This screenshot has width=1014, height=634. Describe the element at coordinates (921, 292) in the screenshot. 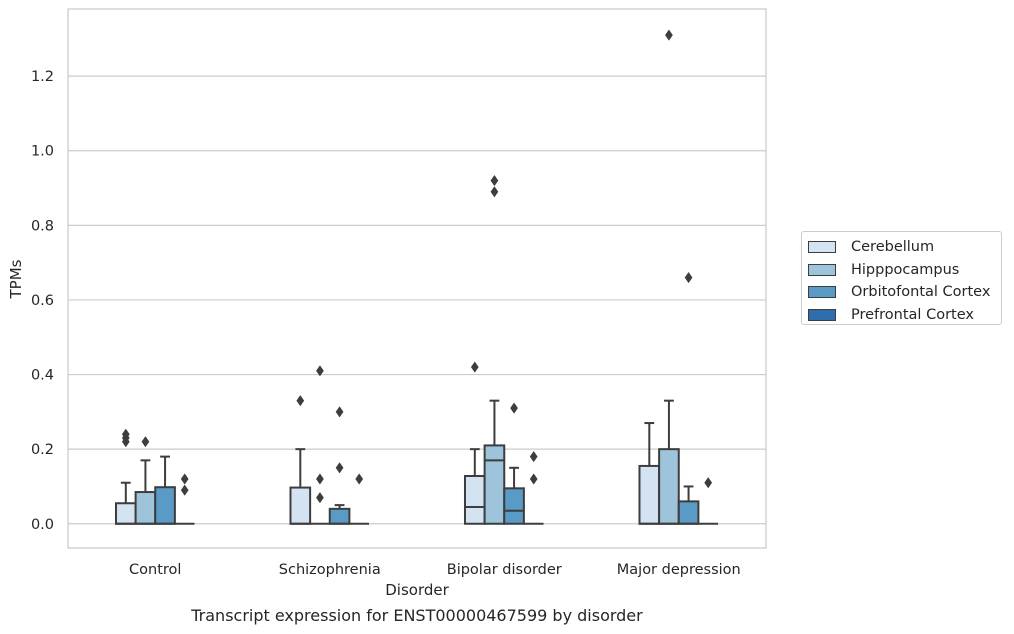

I see `legend-label-orbitofrontal-cortex: Orbitofontal Cortex` at that location.